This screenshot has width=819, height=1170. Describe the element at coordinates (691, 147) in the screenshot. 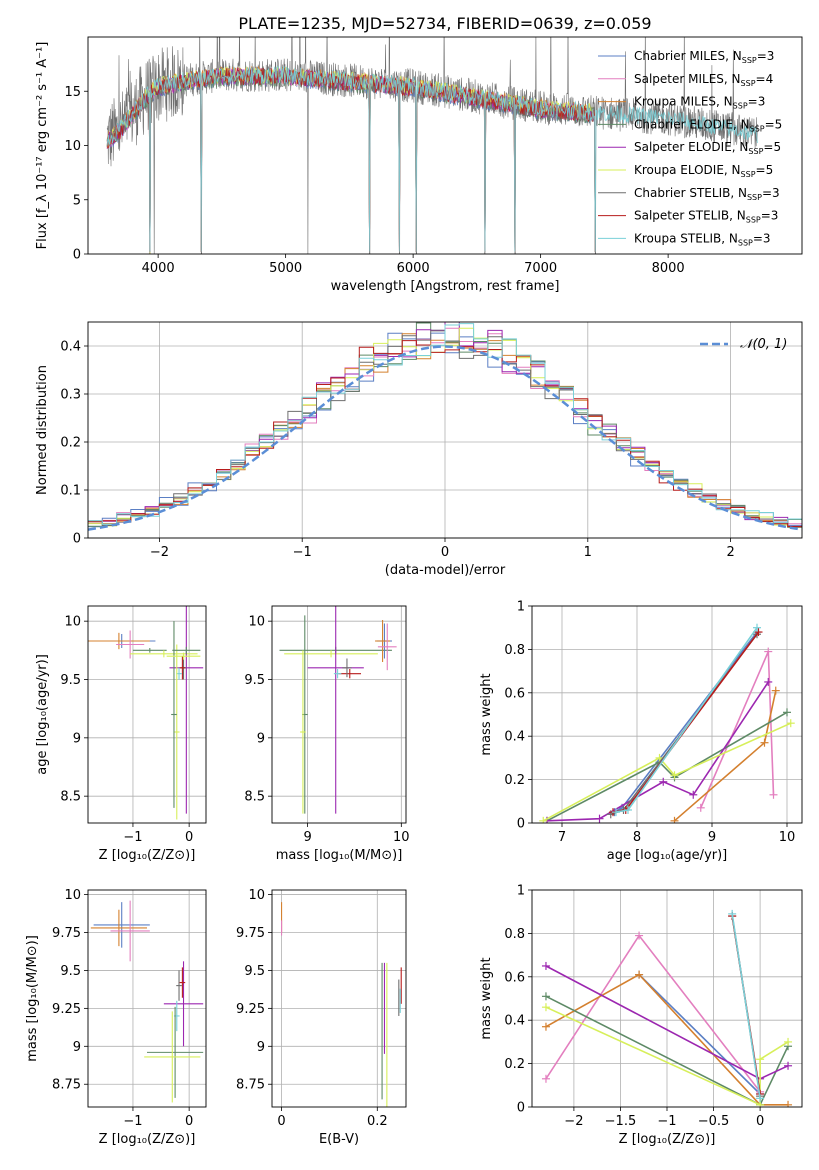

I see `legend-label: Salpeter ELODIE, N` at that location.